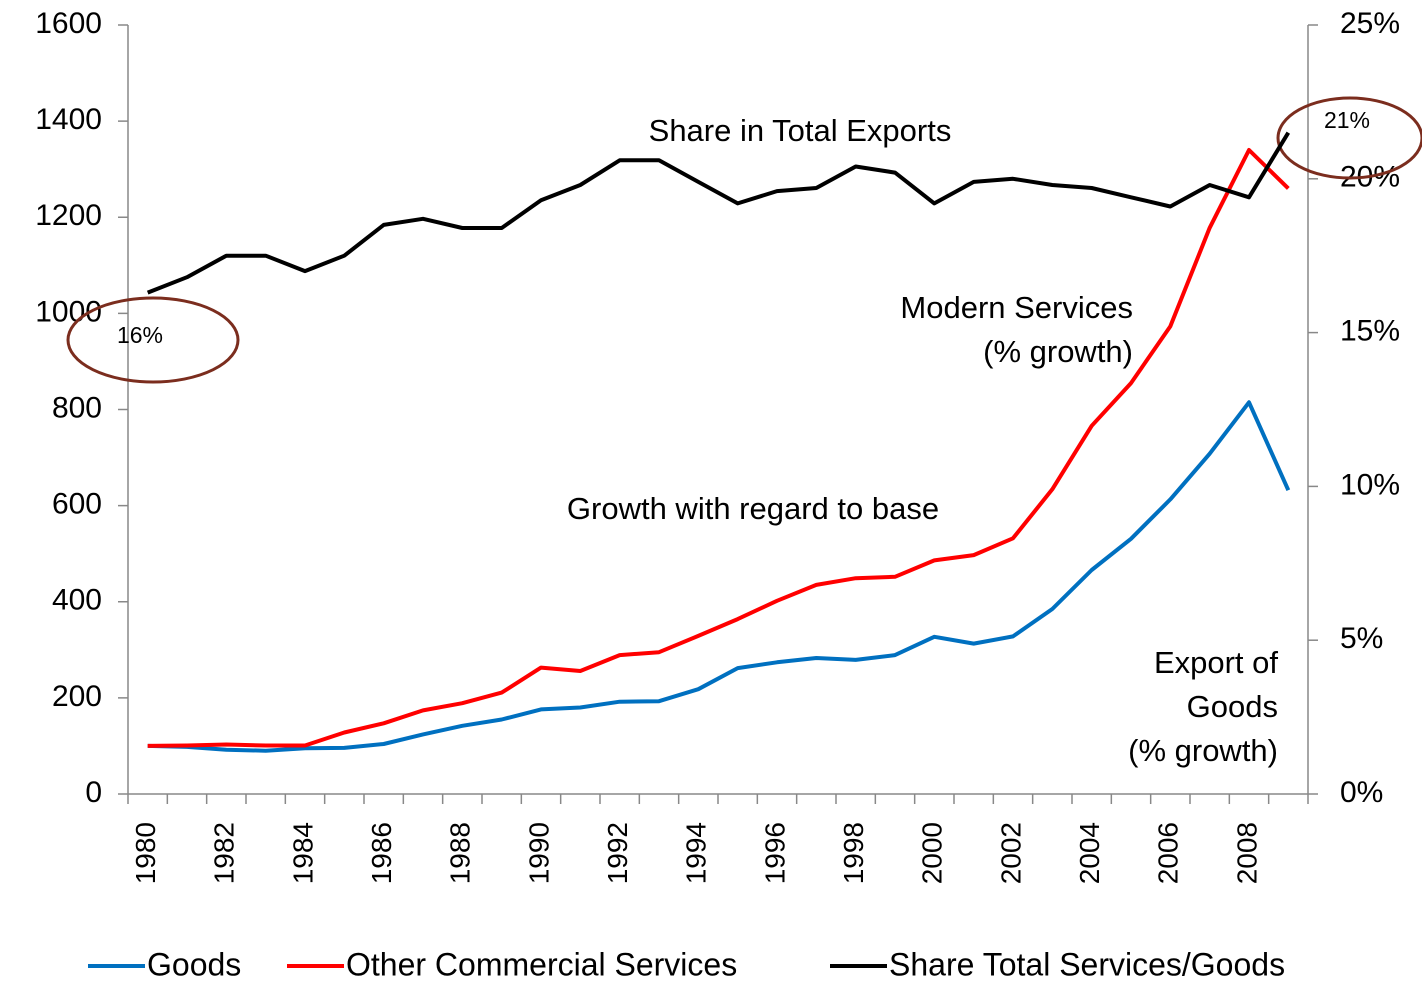 The image size is (1422, 984). What do you see at coordinates (800, 130) in the screenshot?
I see `annotation: Share in Total Exports` at bounding box center [800, 130].